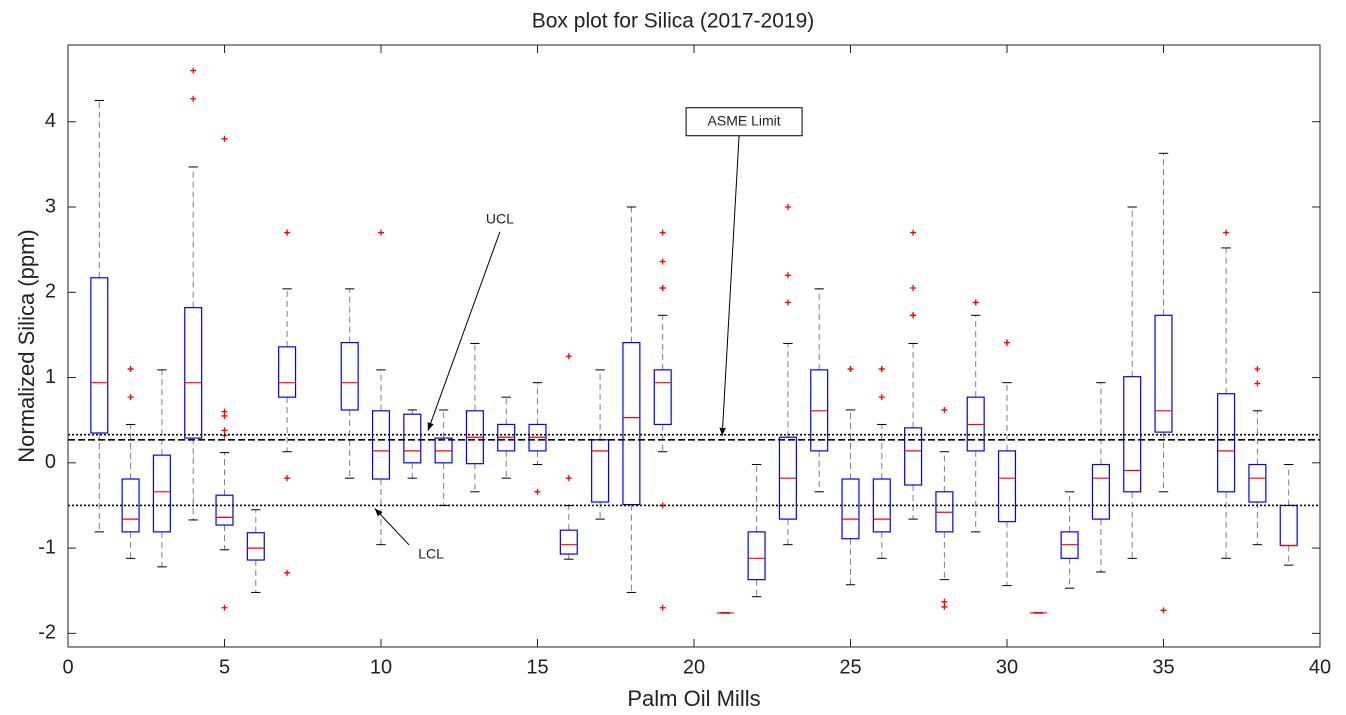 This screenshot has height=715, width=1346. Describe the element at coordinates (224, 667) in the screenshot. I see `x-tick-label: 5` at that location.